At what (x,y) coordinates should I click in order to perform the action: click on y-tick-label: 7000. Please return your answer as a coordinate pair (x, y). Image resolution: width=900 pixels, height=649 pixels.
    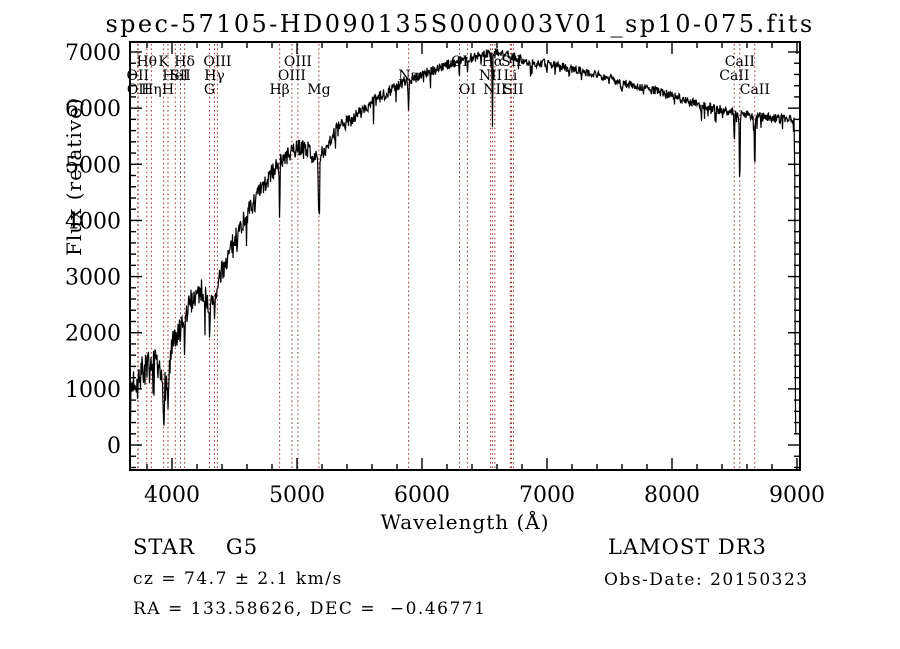
    Looking at the image, I should click on (93, 53).